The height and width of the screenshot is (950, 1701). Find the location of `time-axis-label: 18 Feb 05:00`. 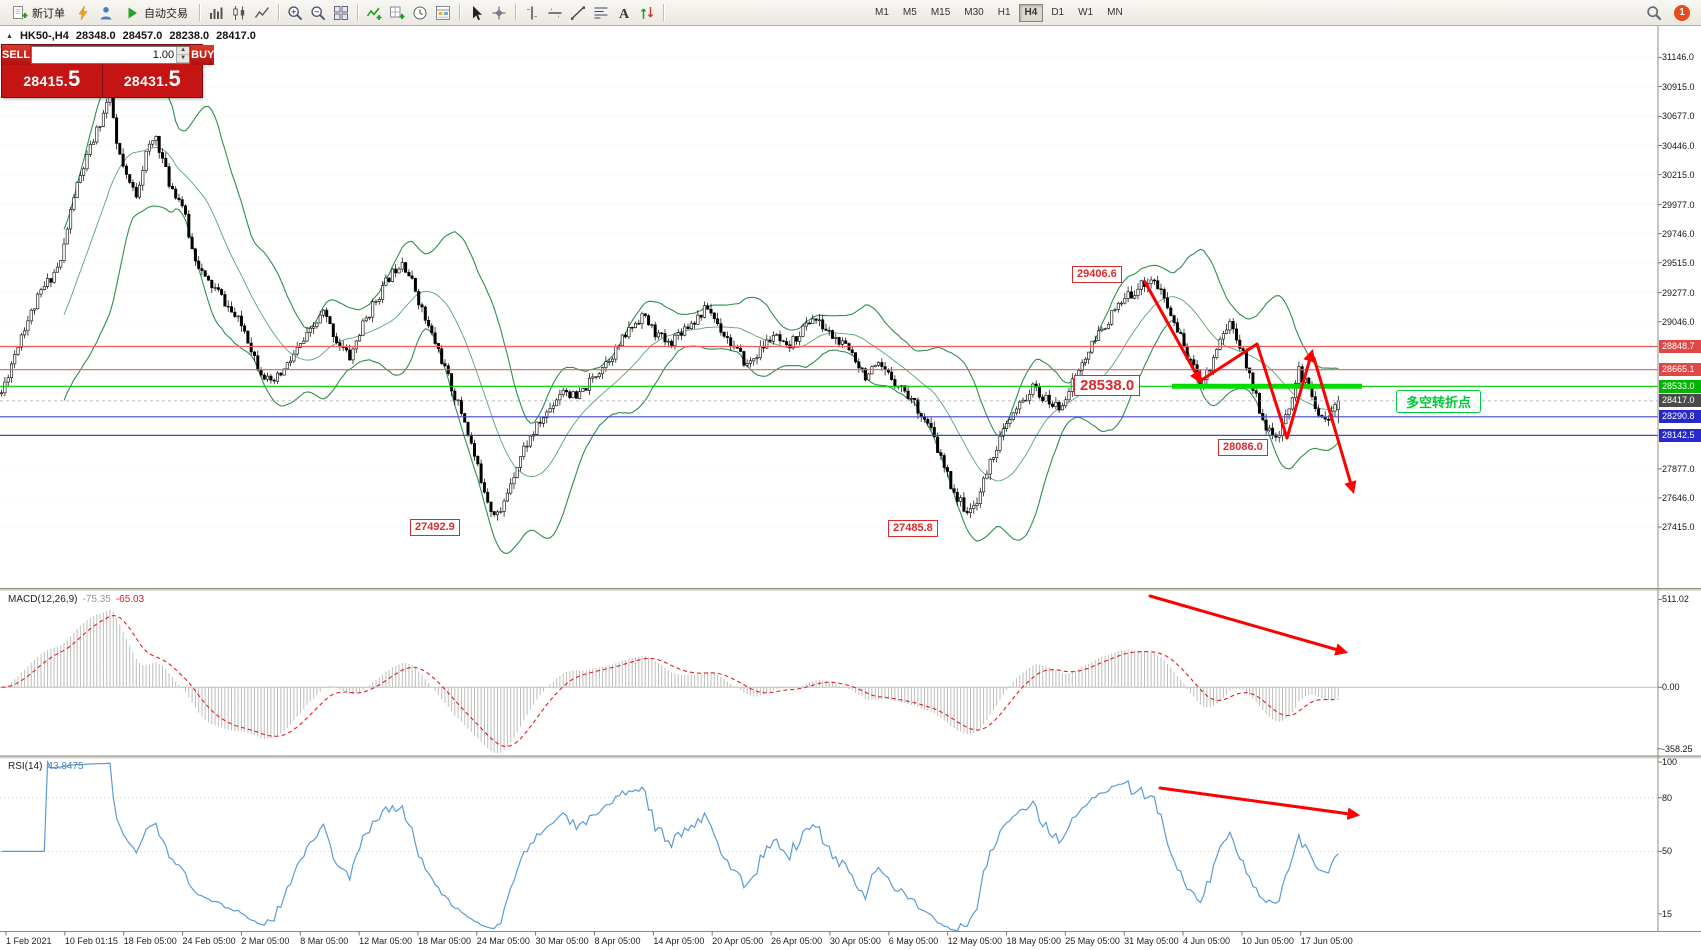

time-axis-label: 18 Feb 05:00 is located at coordinates (150, 941).